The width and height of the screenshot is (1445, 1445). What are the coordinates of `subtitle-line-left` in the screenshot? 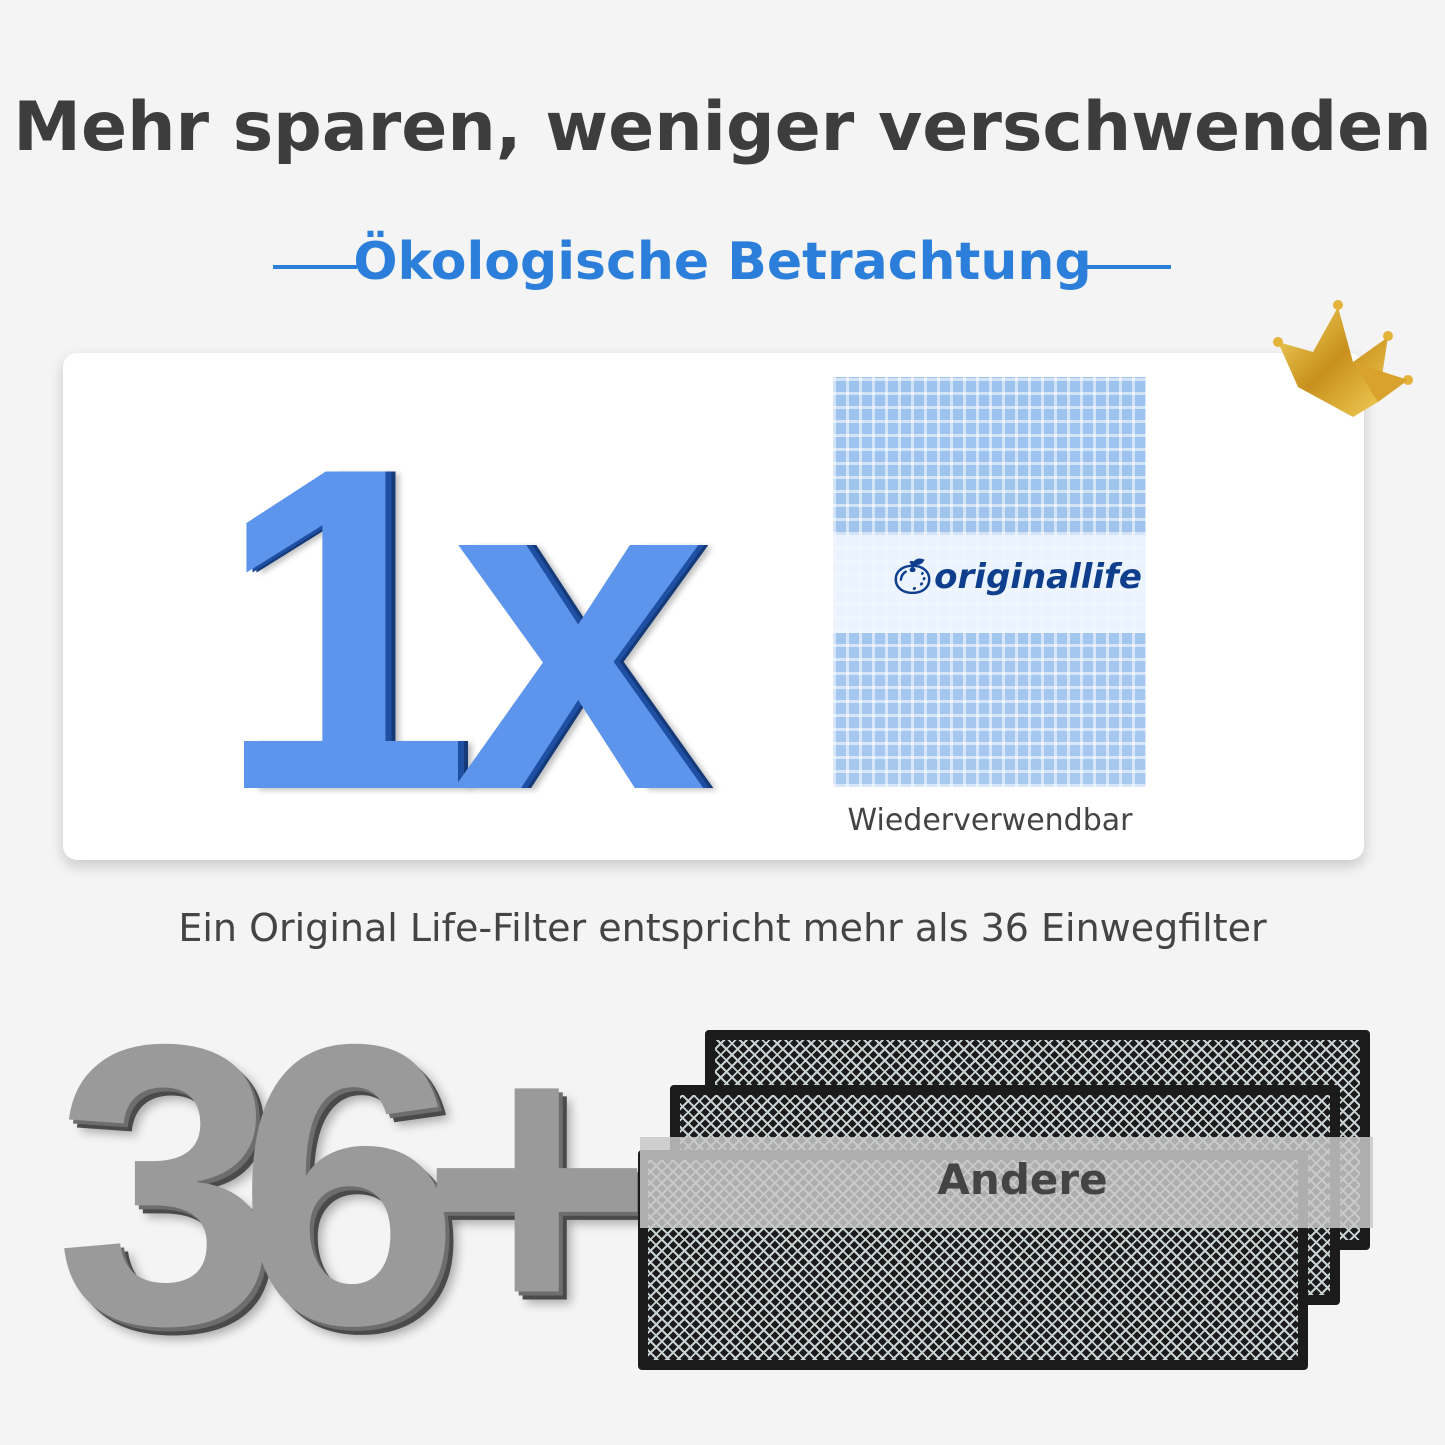 It's located at (315, 267).